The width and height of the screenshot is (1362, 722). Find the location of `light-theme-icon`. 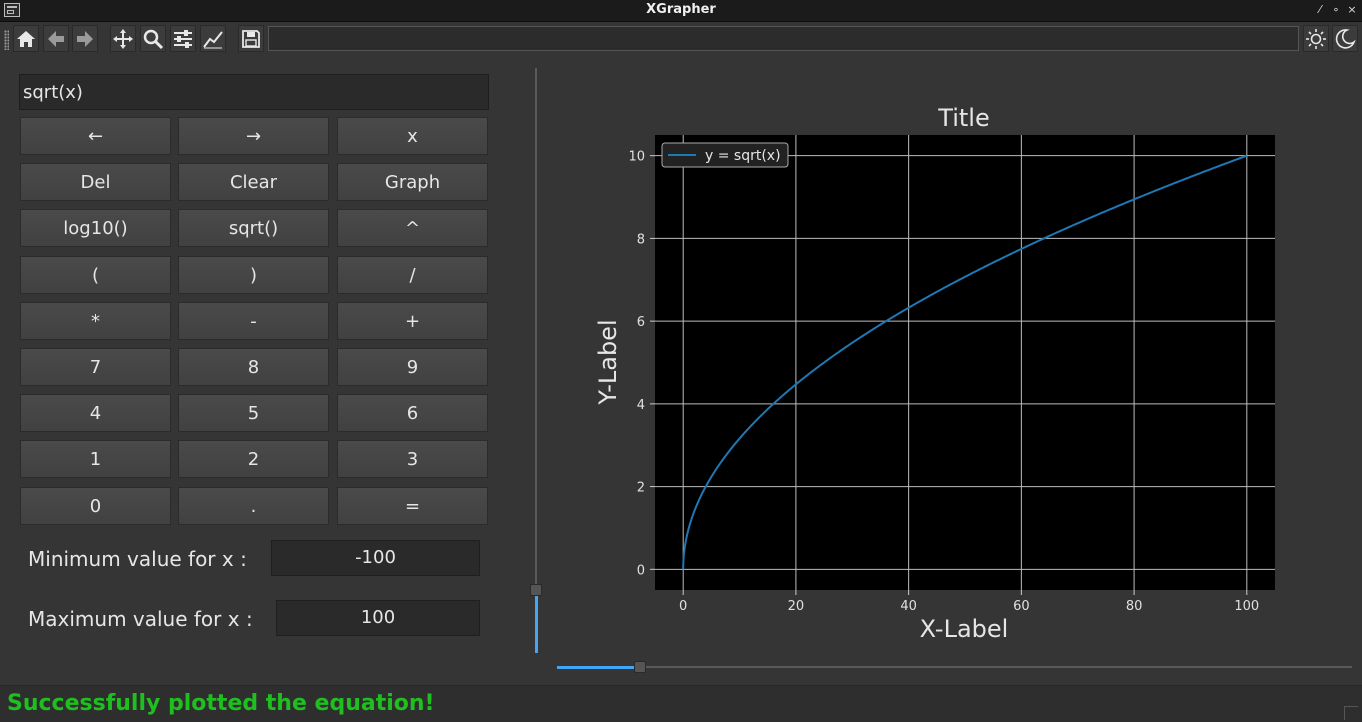

light-theme-icon is located at coordinates (1316, 38).